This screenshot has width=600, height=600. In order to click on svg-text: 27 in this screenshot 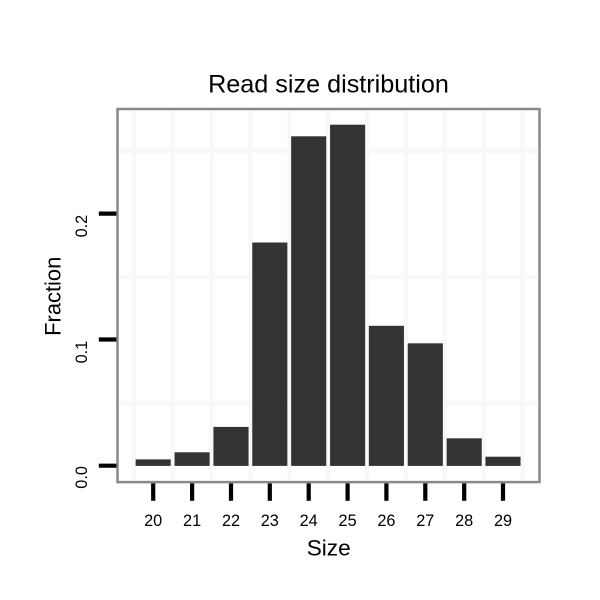, I will do `click(425, 521)`.